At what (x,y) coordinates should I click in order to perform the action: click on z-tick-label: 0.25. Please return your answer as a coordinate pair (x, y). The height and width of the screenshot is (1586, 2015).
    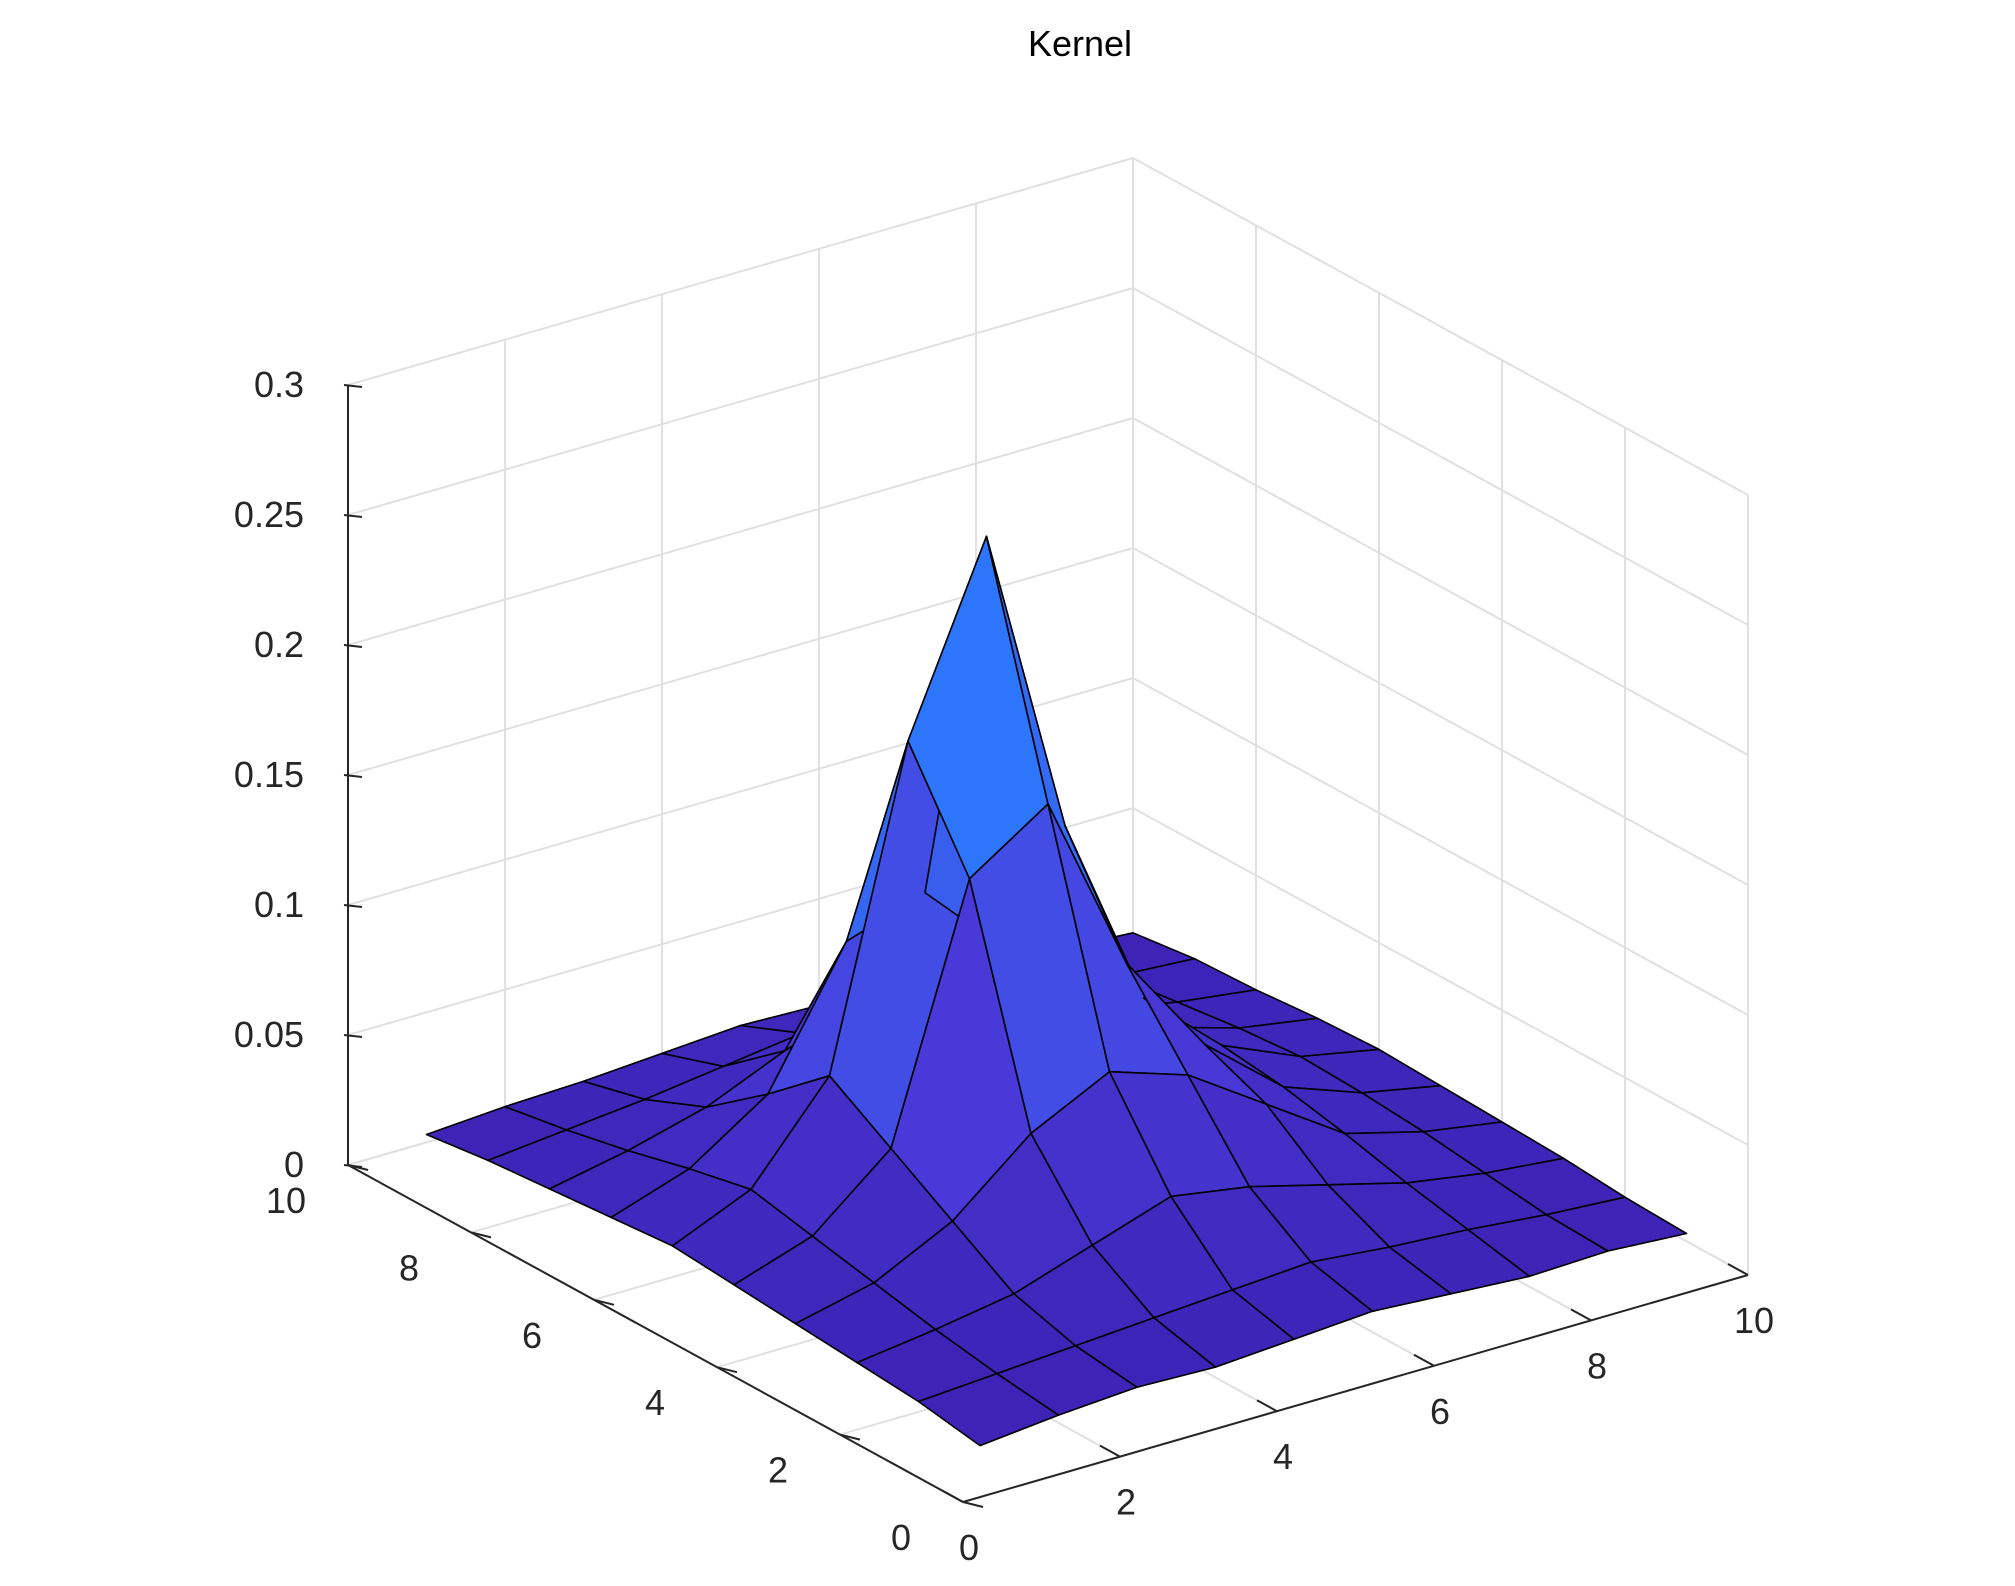
    Looking at the image, I should click on (269, 514).